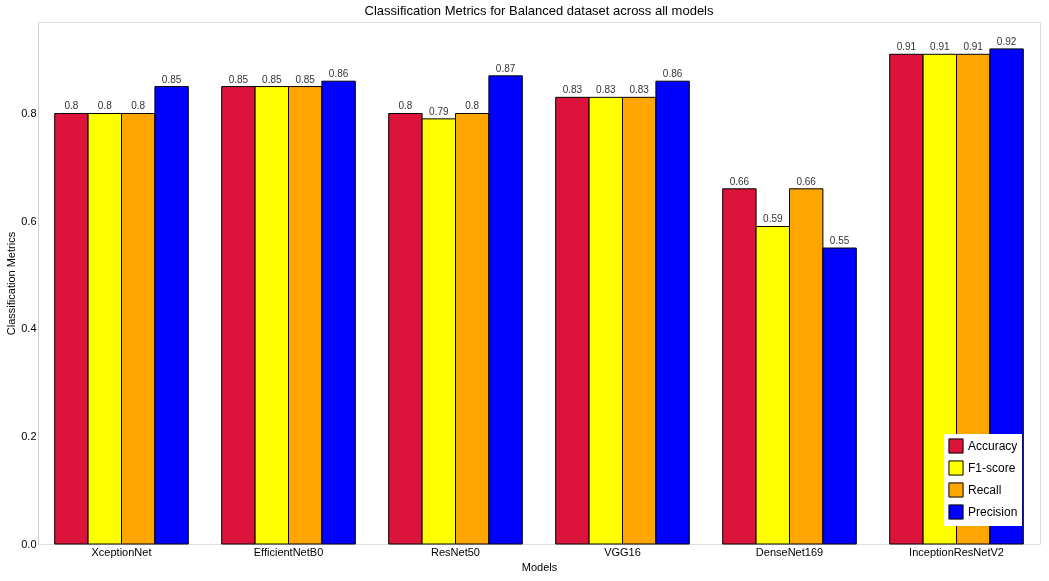 The height and width of the screenshot is (581, 1049). Describe the element at coordinates (539, 566) in the screenshot. I see `x-axis-title: Models` at that location.